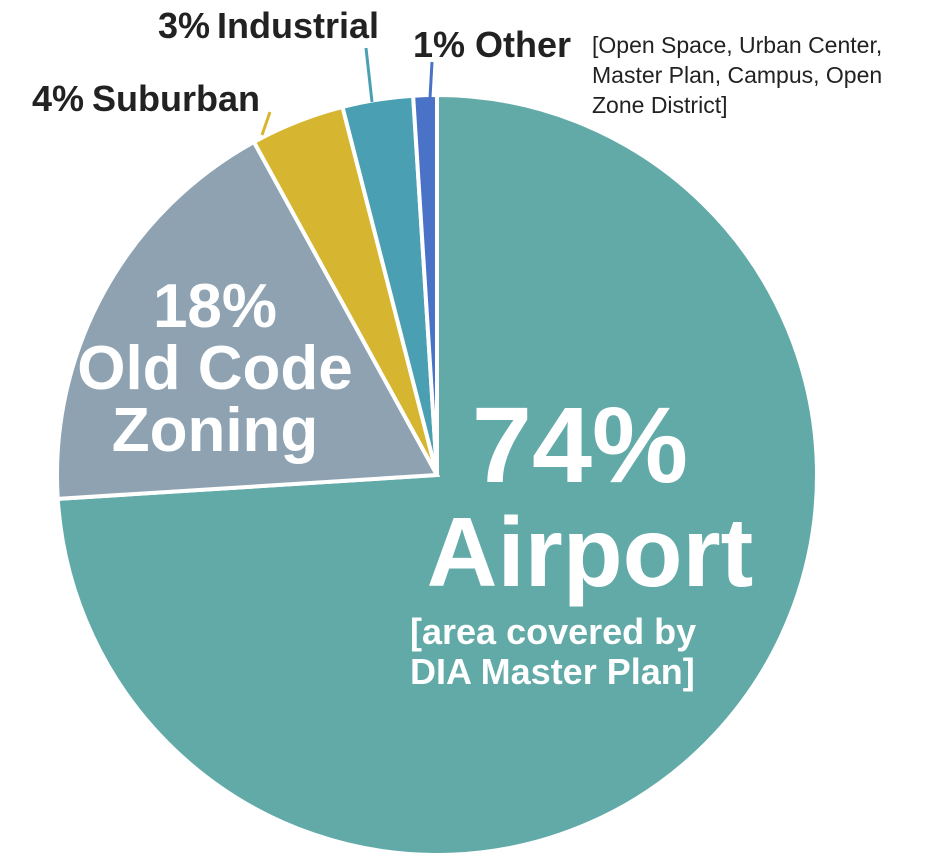 The height and width of the screenshot is (853, 947). I want to click on slice-label: Suburban, so click(176, 98).